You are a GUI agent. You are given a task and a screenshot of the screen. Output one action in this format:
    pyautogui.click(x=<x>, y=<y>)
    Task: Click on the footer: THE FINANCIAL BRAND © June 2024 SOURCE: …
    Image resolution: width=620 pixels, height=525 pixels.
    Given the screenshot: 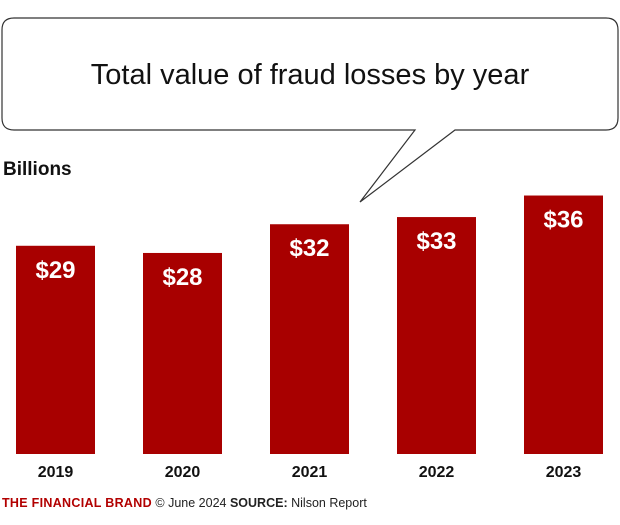 What is the action you would take?
    pyautogui.click(x=184, y=503)
    